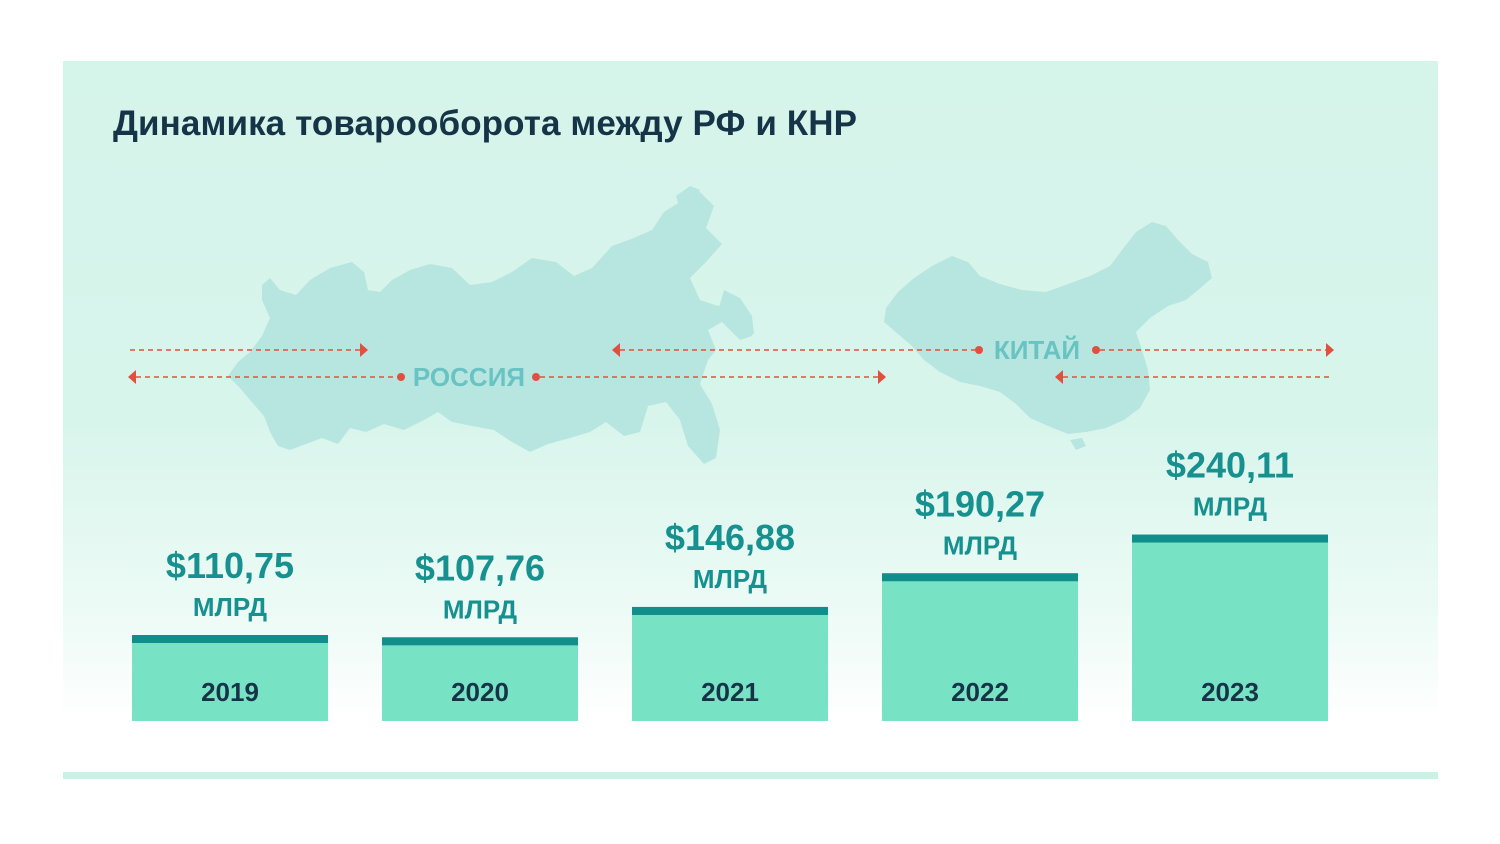  What do you see at coordinates (1230, 465) in the screenshot?
I see `bar-value-label: $240,11` at bounding box center [1230, 465].